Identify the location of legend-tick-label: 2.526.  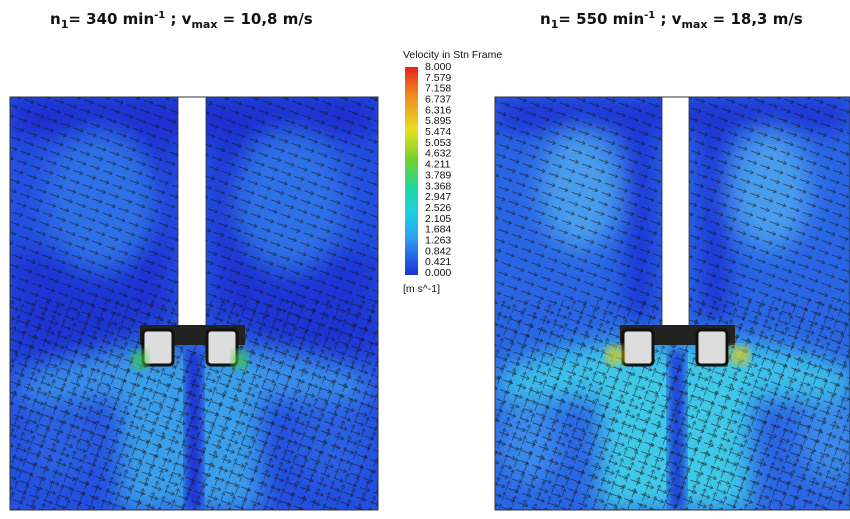
(438, 208).